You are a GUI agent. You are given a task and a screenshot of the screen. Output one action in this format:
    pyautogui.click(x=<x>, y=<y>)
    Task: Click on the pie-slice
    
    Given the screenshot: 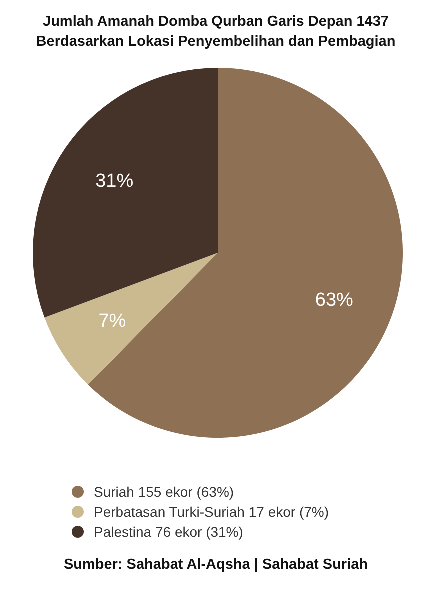 What is the action you would take?
    pyautogui.click(x=131, y=319)
    